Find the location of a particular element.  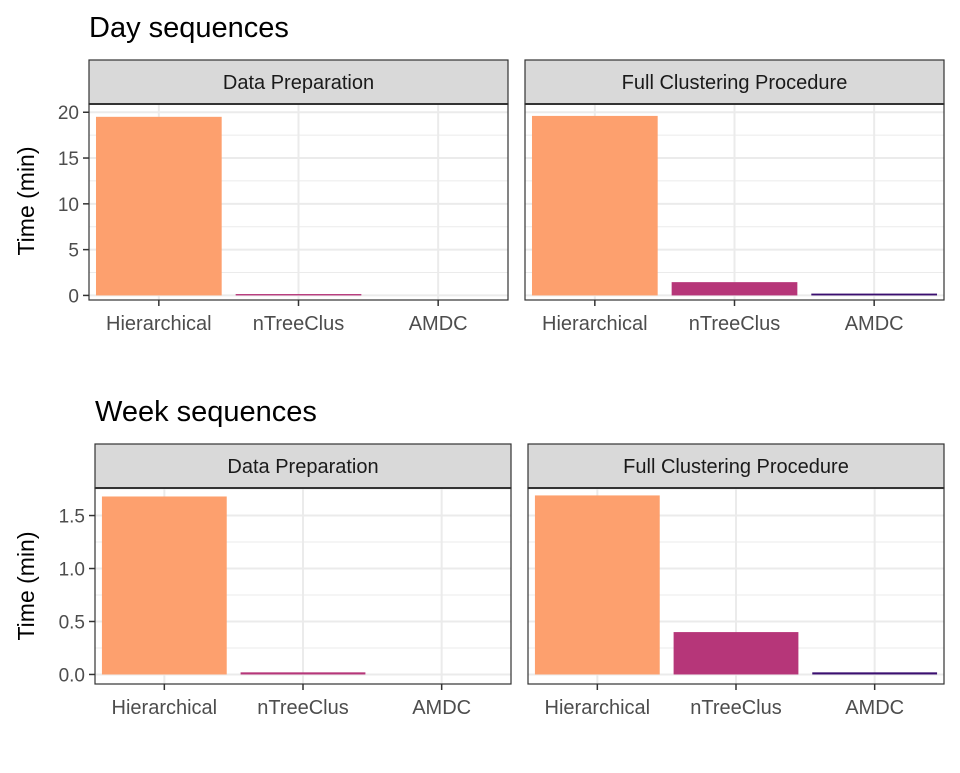

chart-title: Week sequences is located at coordinates (206, 412).